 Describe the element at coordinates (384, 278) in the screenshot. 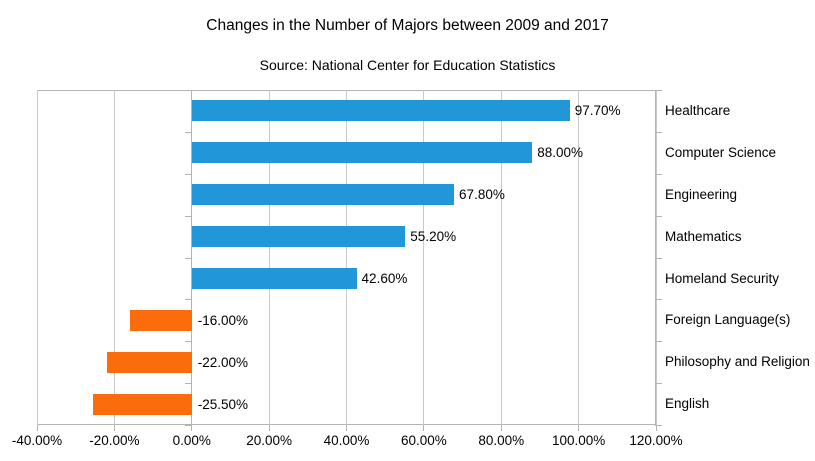

I see `bar-value-label: 42.60%` at that location.